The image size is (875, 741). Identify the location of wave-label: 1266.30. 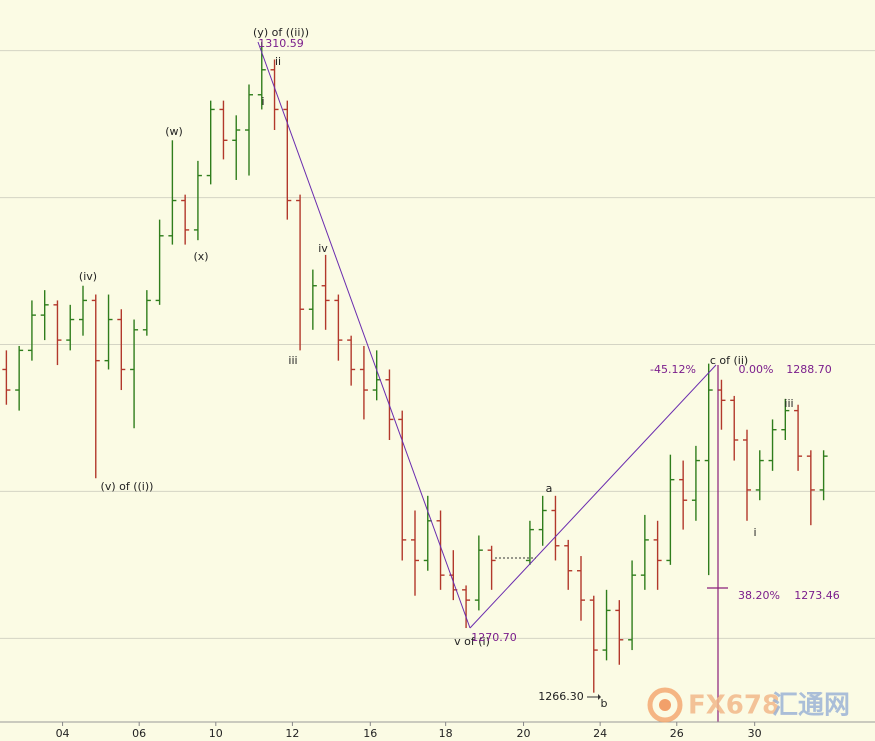
(561, 696).